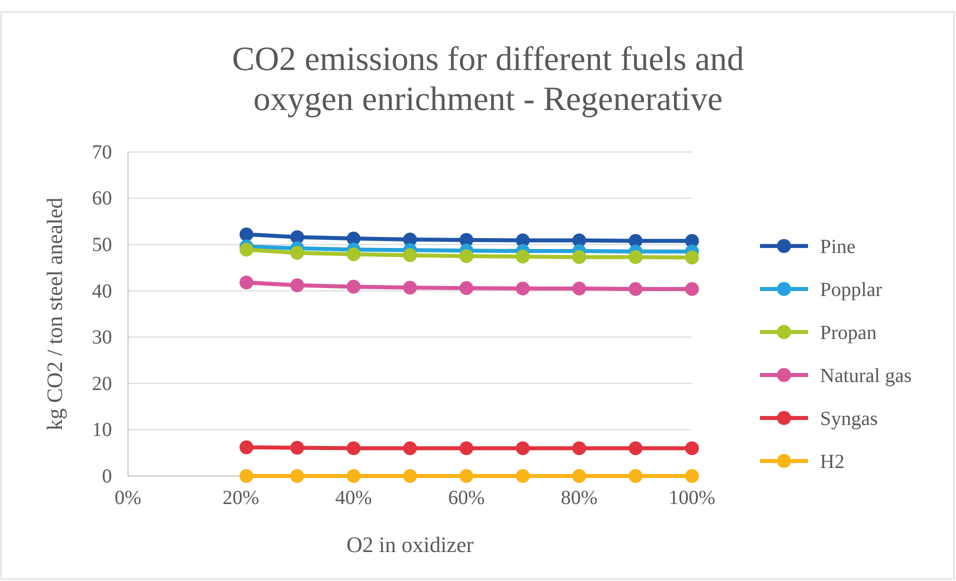 The image size is (956, 581). Describe the element at coordinates (102, 383) in the screenshot. I see `y-tick-label: 20` at that location.